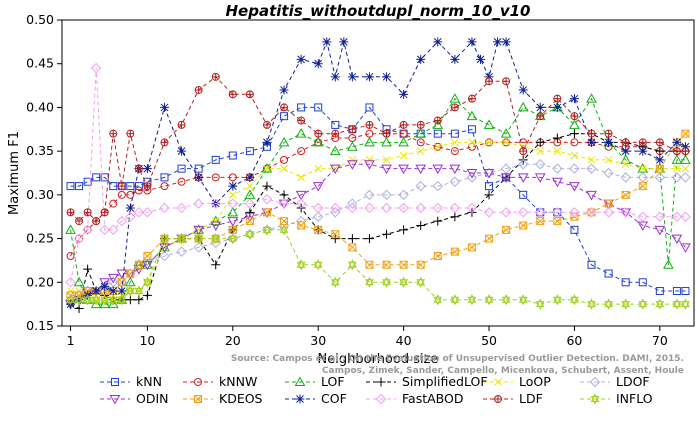 This screenshot has width=697, height=434. Describe the element at coordinates (40, 106) in the screenshot. I see `y-tick-label: 0.40` at that location.